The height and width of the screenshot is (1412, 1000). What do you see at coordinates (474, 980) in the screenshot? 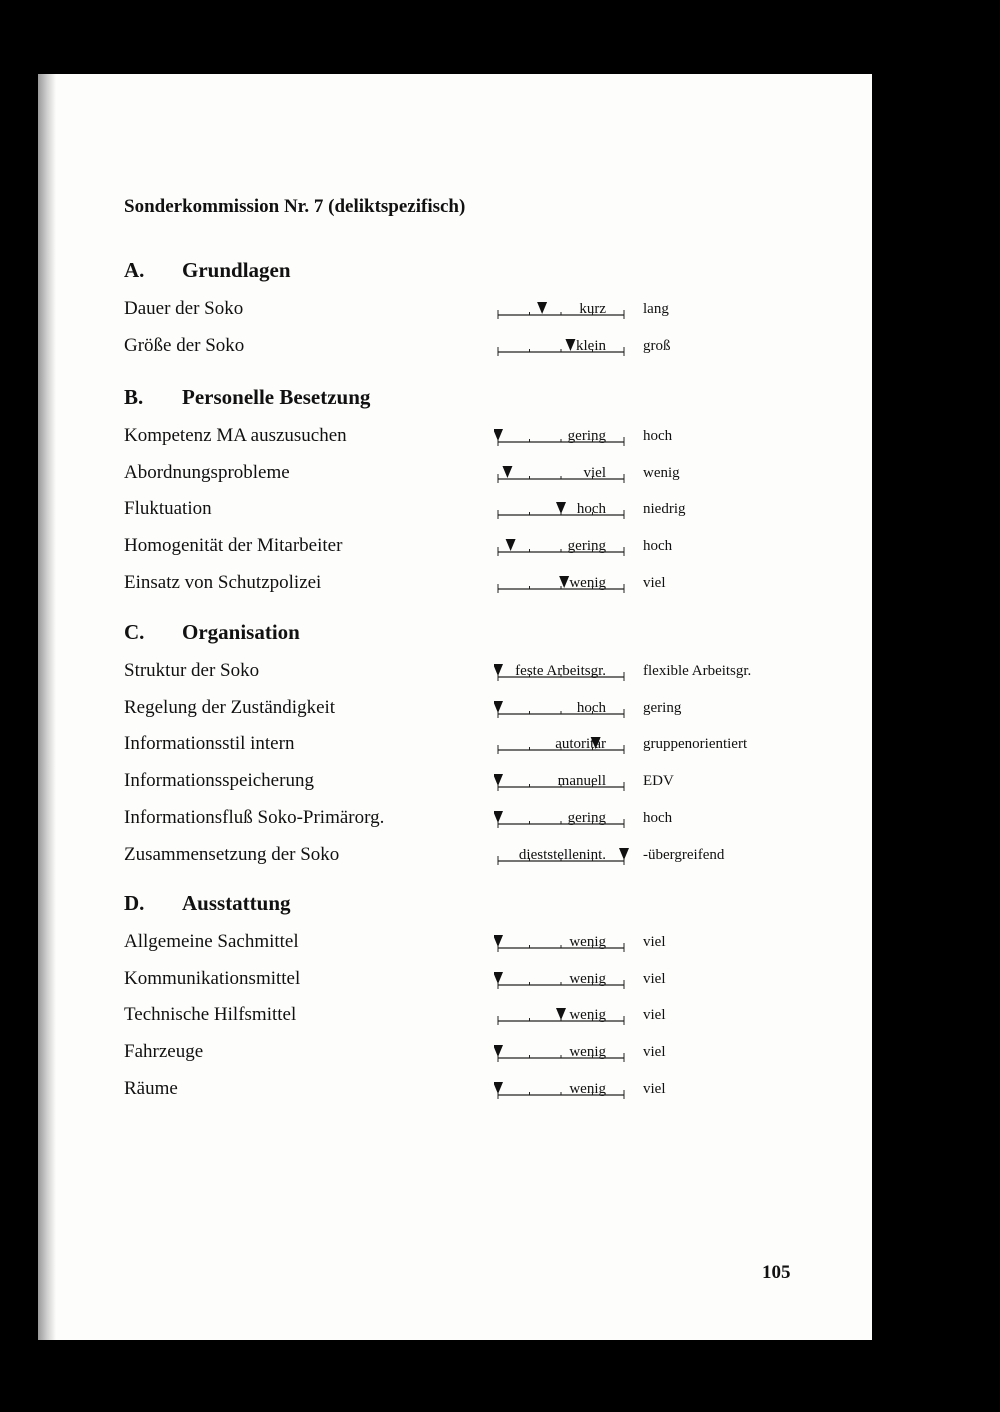
I see `rating-row: Kommunikationsmittel wenig viel` at bounding box center [474, 980].